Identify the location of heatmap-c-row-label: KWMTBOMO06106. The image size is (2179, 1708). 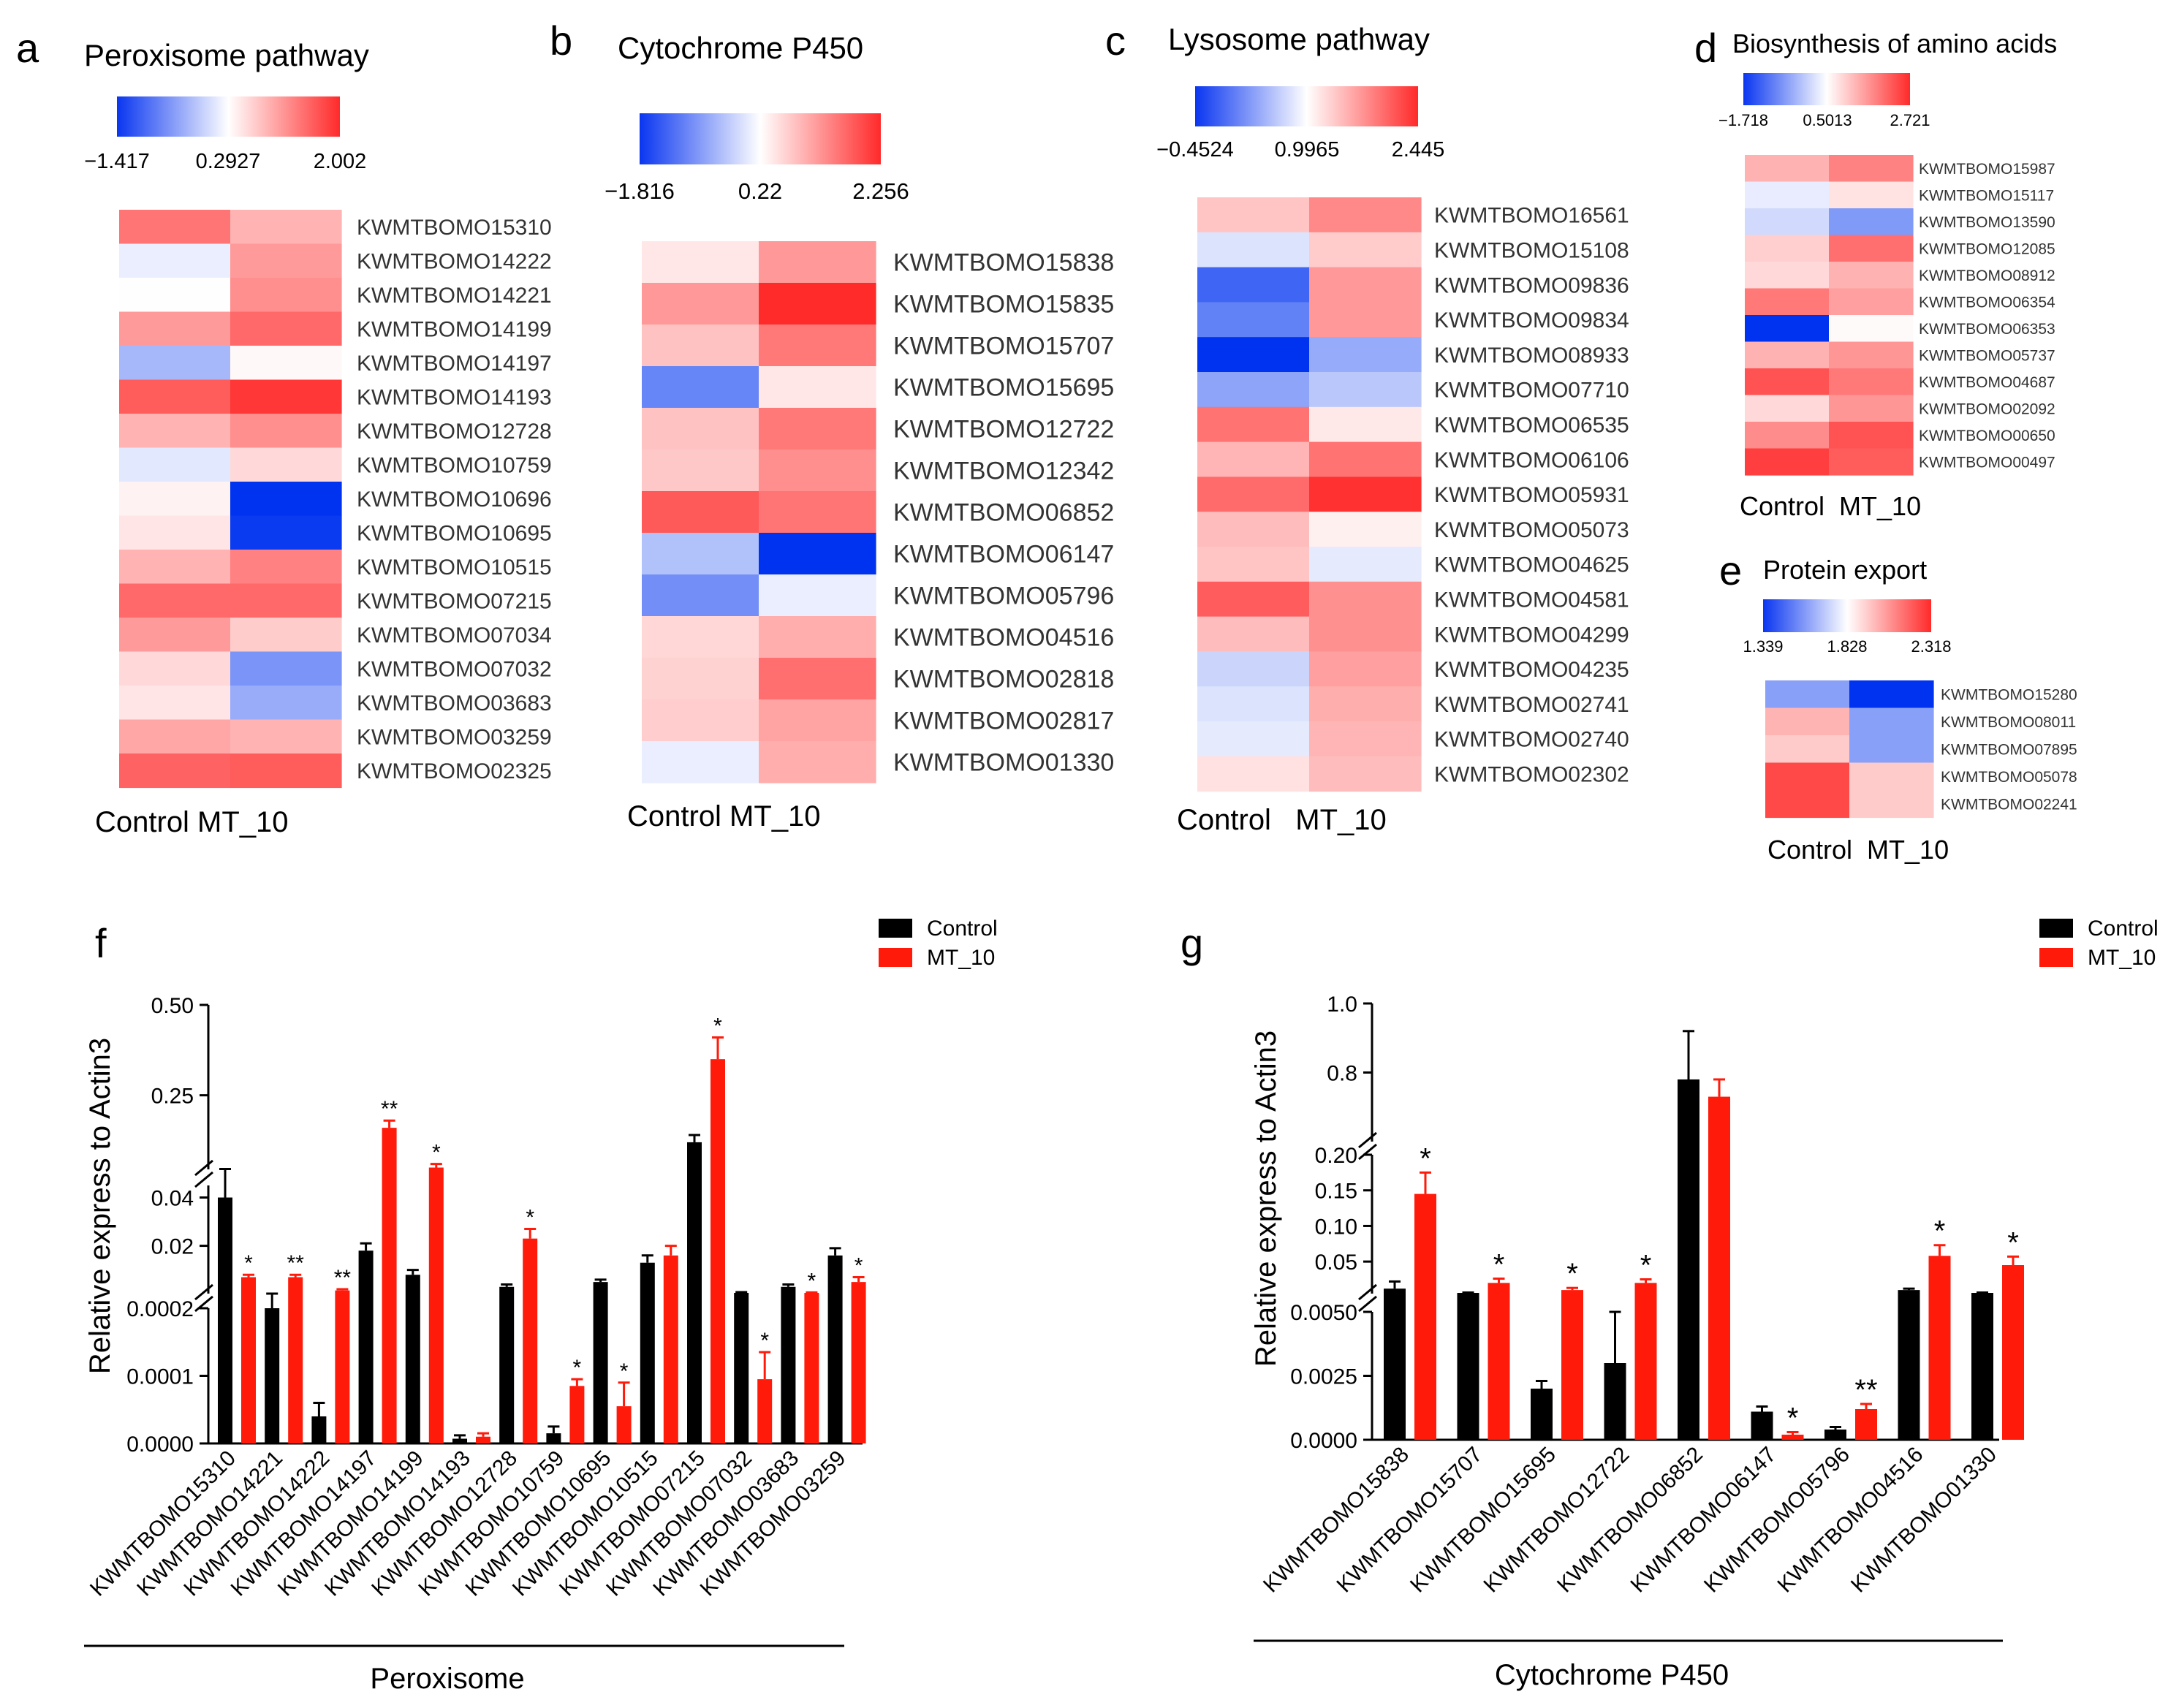
(1531, 460).